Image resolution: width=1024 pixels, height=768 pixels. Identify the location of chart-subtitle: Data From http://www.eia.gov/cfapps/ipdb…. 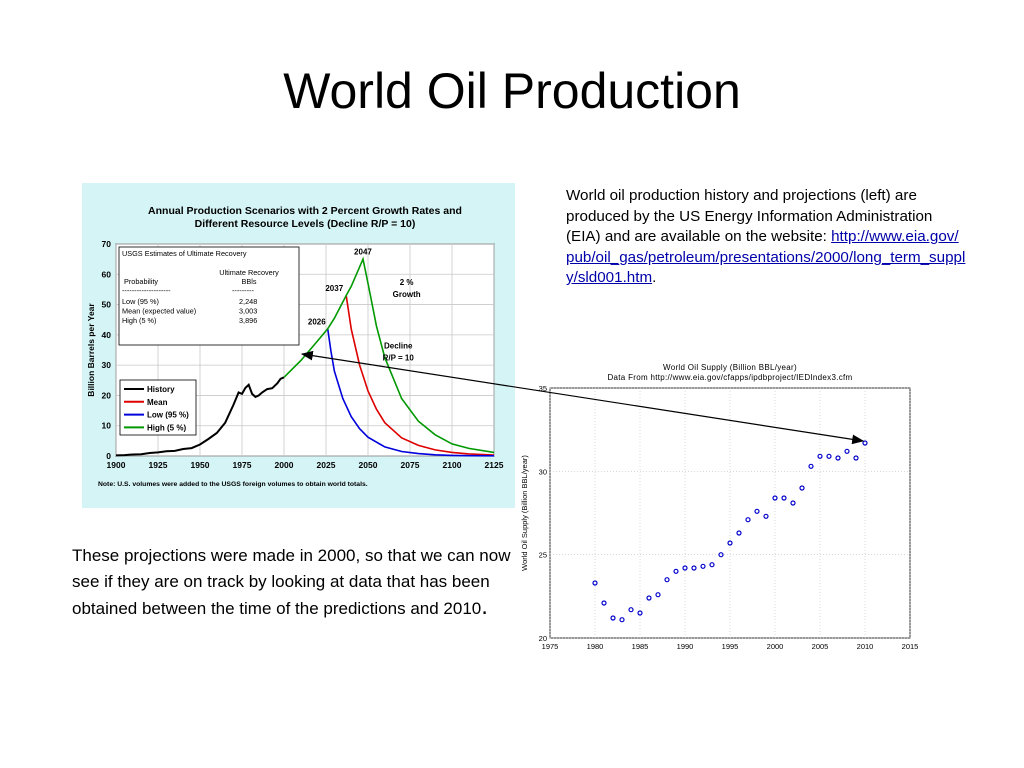
(729, 377).